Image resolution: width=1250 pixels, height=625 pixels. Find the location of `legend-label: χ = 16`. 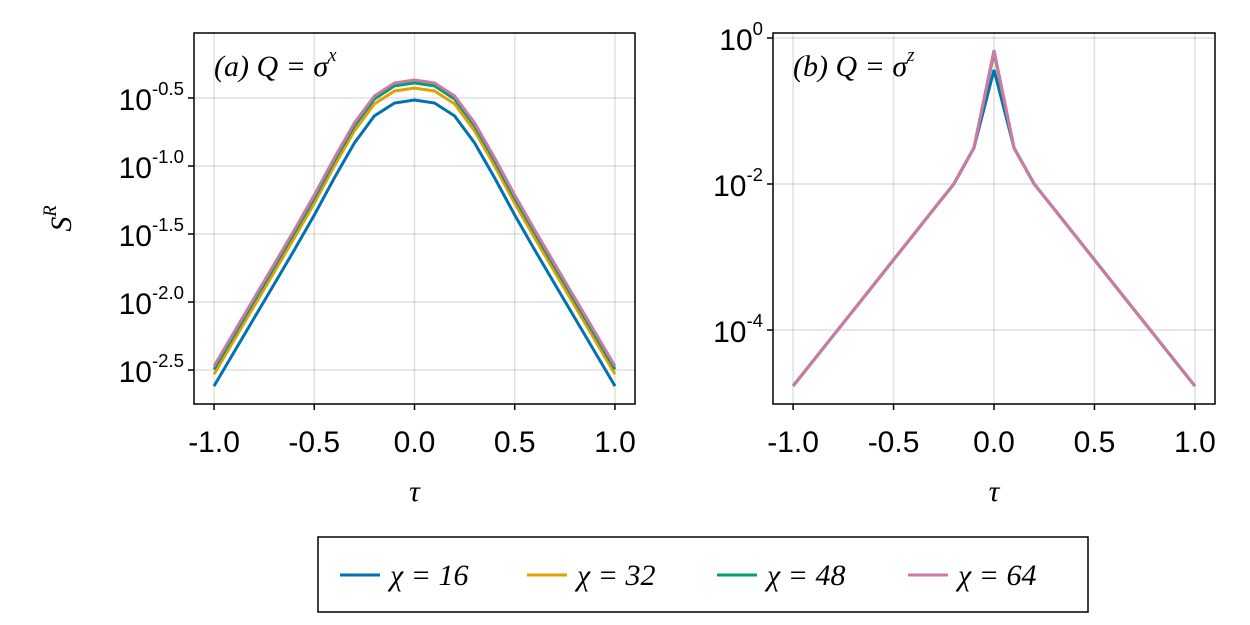

legend-label: χ = 16 is located at coordinates (427, 575).